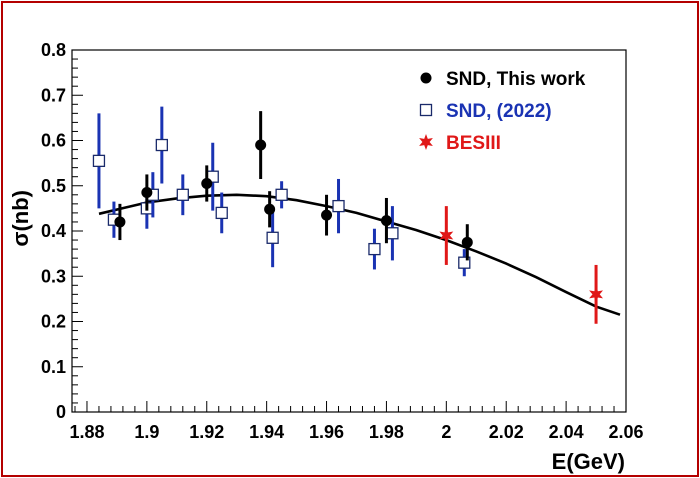 Image resolution: width=700 pixels, height=478 pixels. Describe the element at coordinates (625, 432) in the screenshot. I see `x-tick-label: 2.06` at that location.